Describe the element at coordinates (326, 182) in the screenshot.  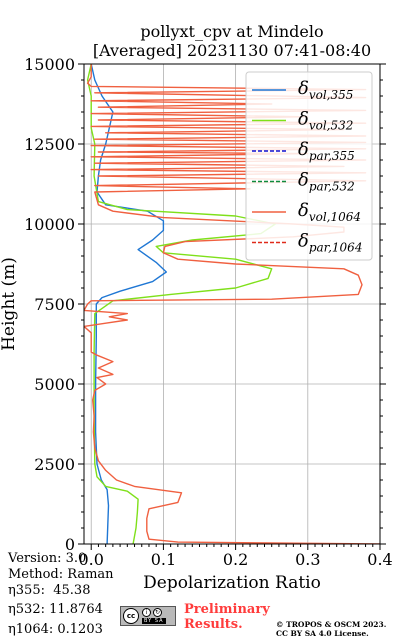
I see `legend-label-par-532: δpar,532` at that location.